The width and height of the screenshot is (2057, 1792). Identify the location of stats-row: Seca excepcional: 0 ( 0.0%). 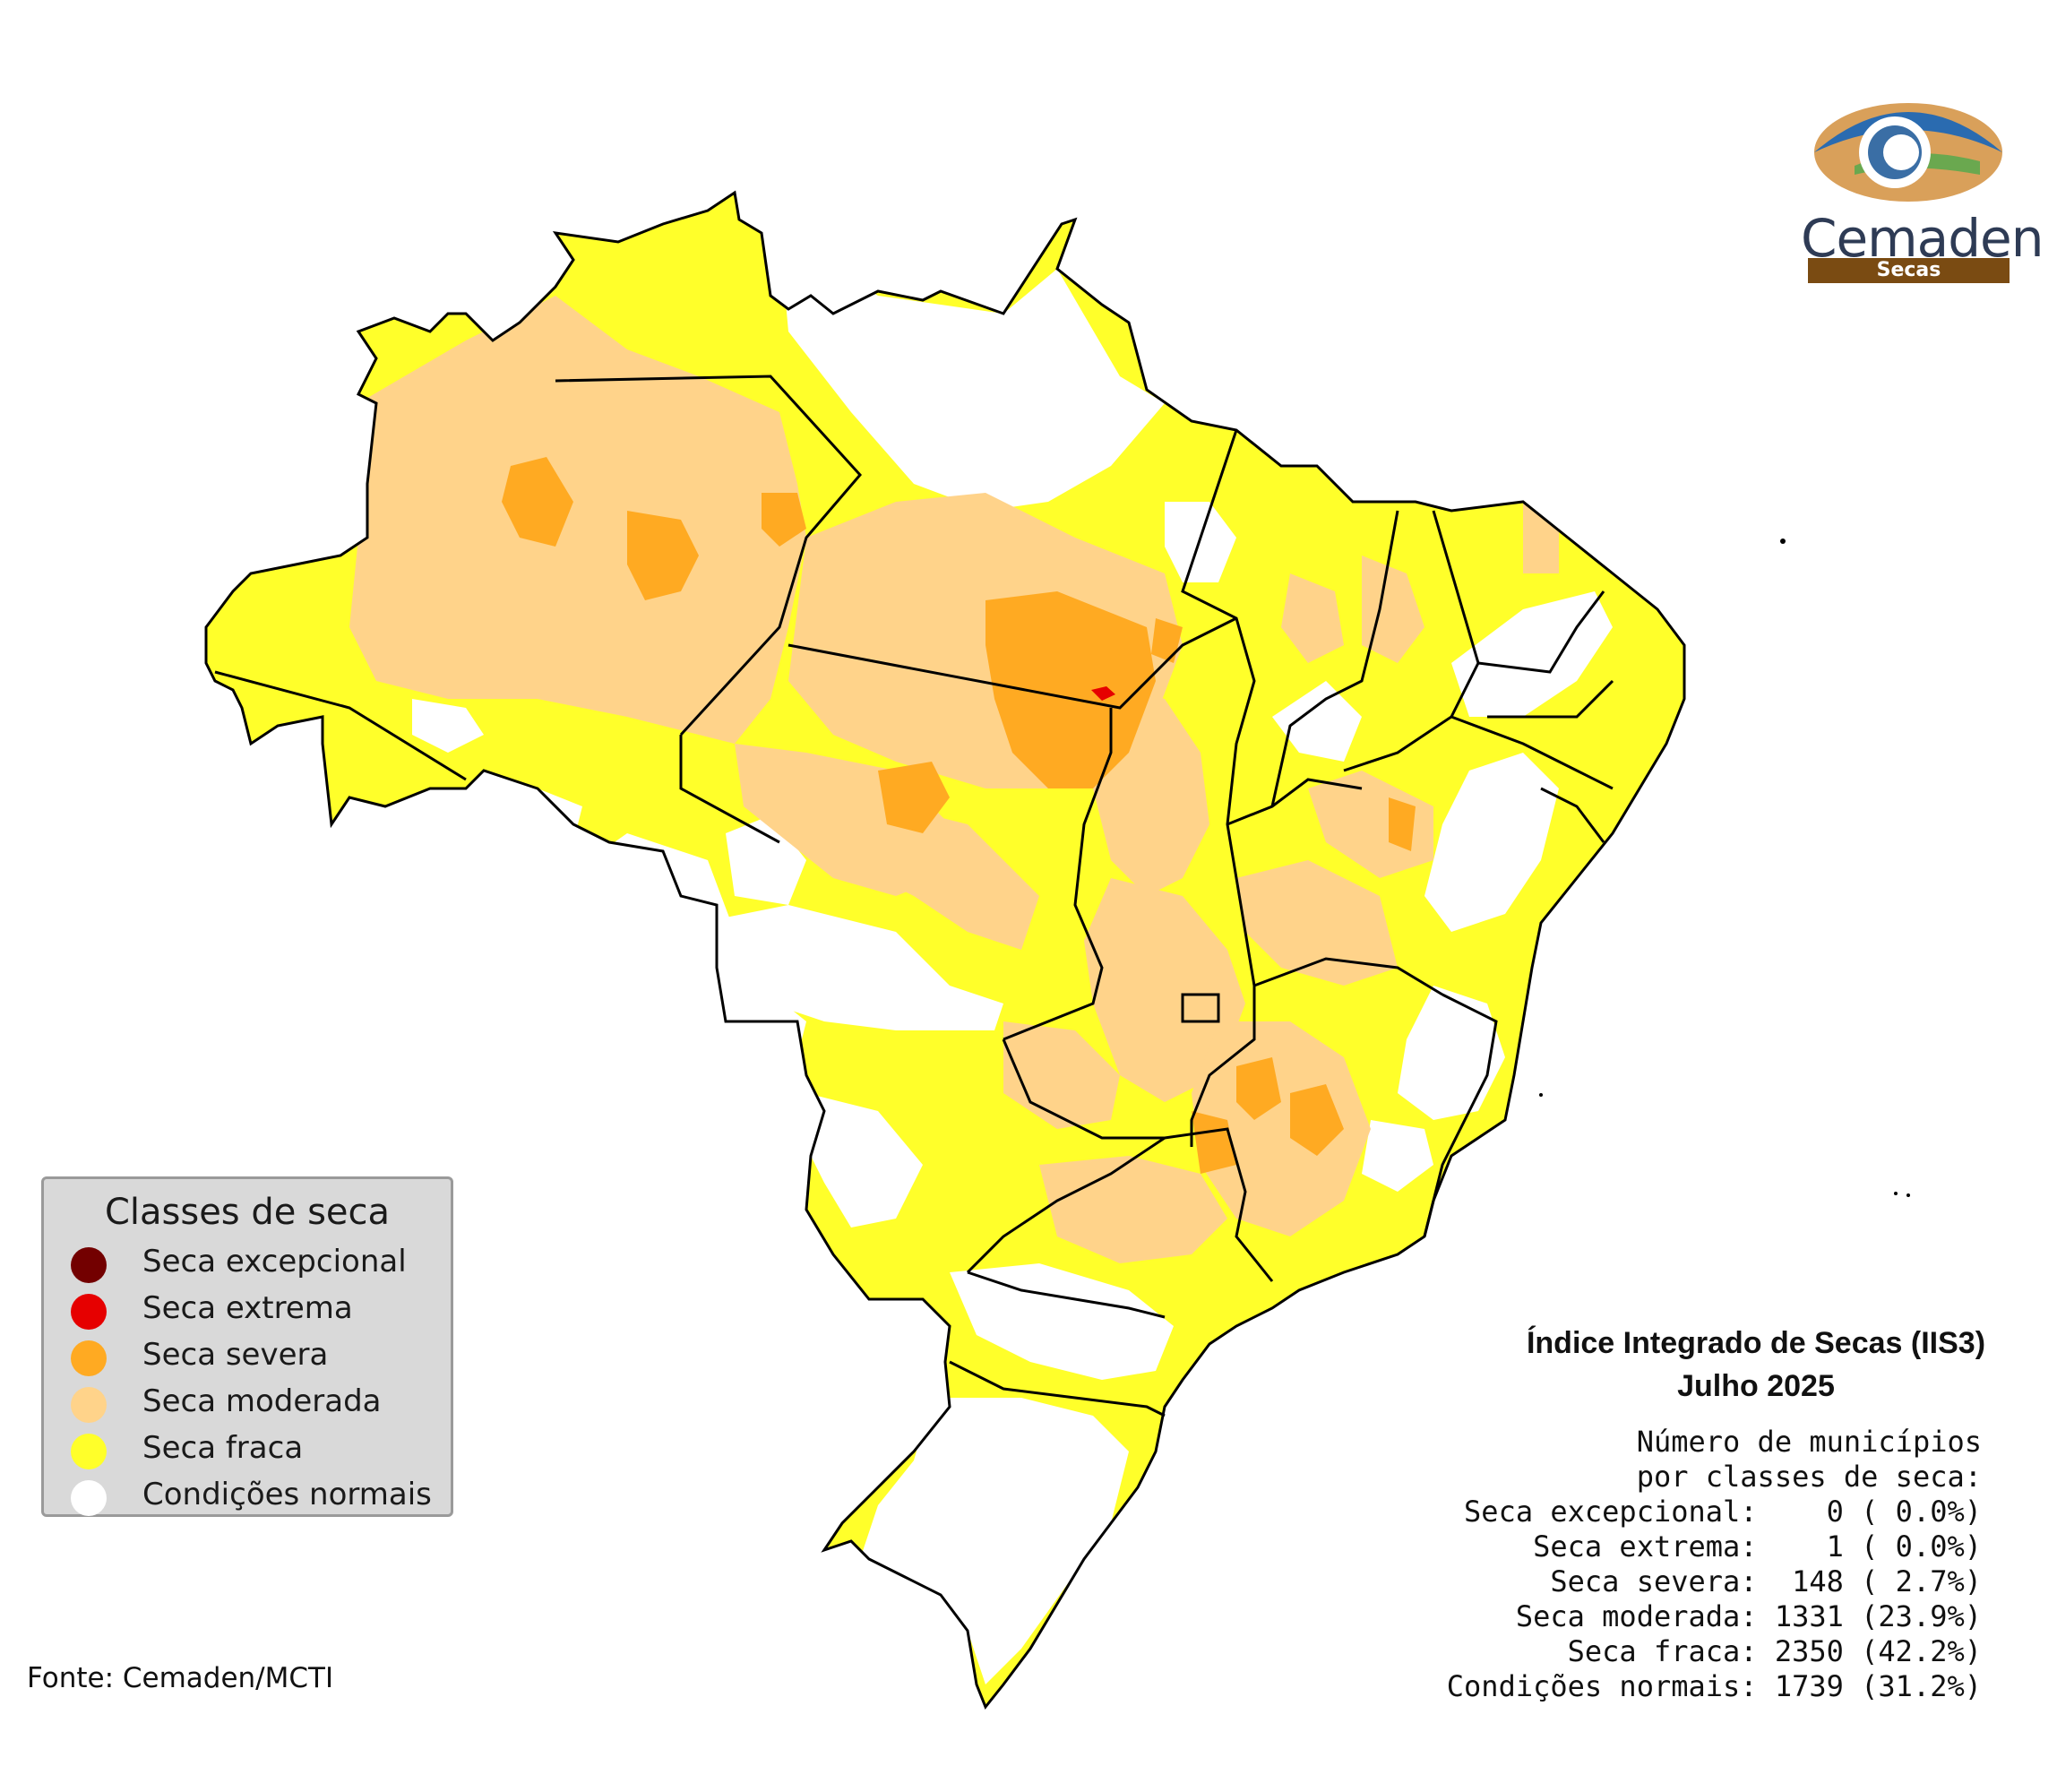
(1714, 1512).